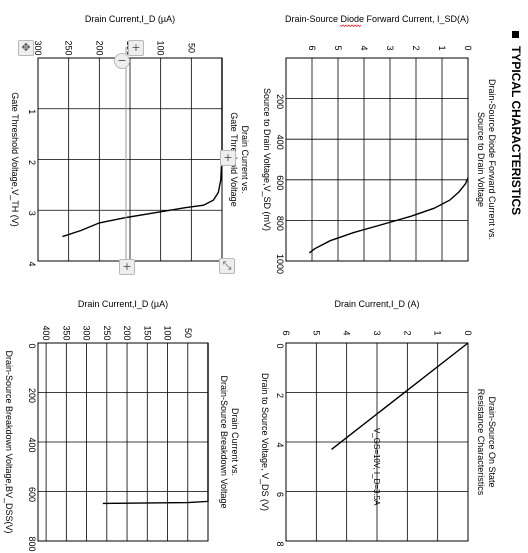 The height and width of the screenshot is (553, 528). What do you see at coordinates (280, 543) in the screenshot?
I see `x-tick-label: 8` at bounding box center [280, 543].